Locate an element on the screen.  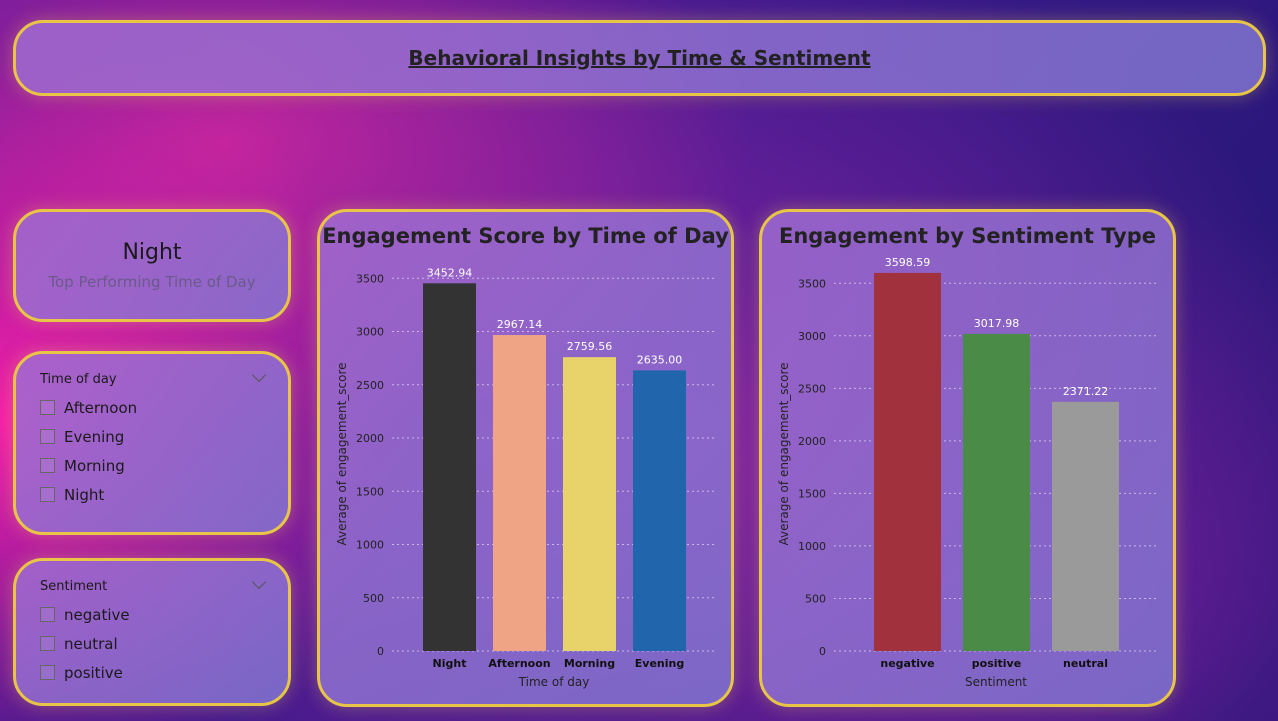
slicer-option-label: neutral is located at coordinates (91, 643).